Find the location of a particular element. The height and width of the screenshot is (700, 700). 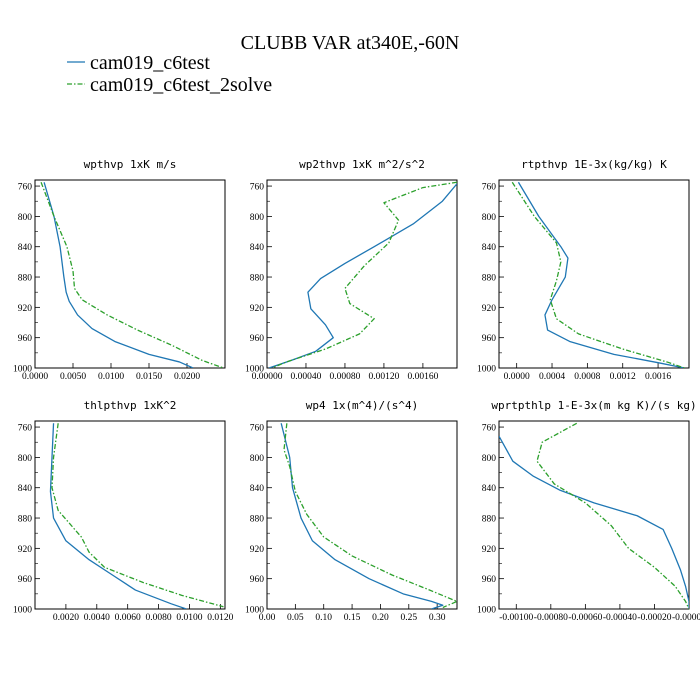

figure-title: CLUBB VAR at340E,-60N is located at coordinates (350, 43).